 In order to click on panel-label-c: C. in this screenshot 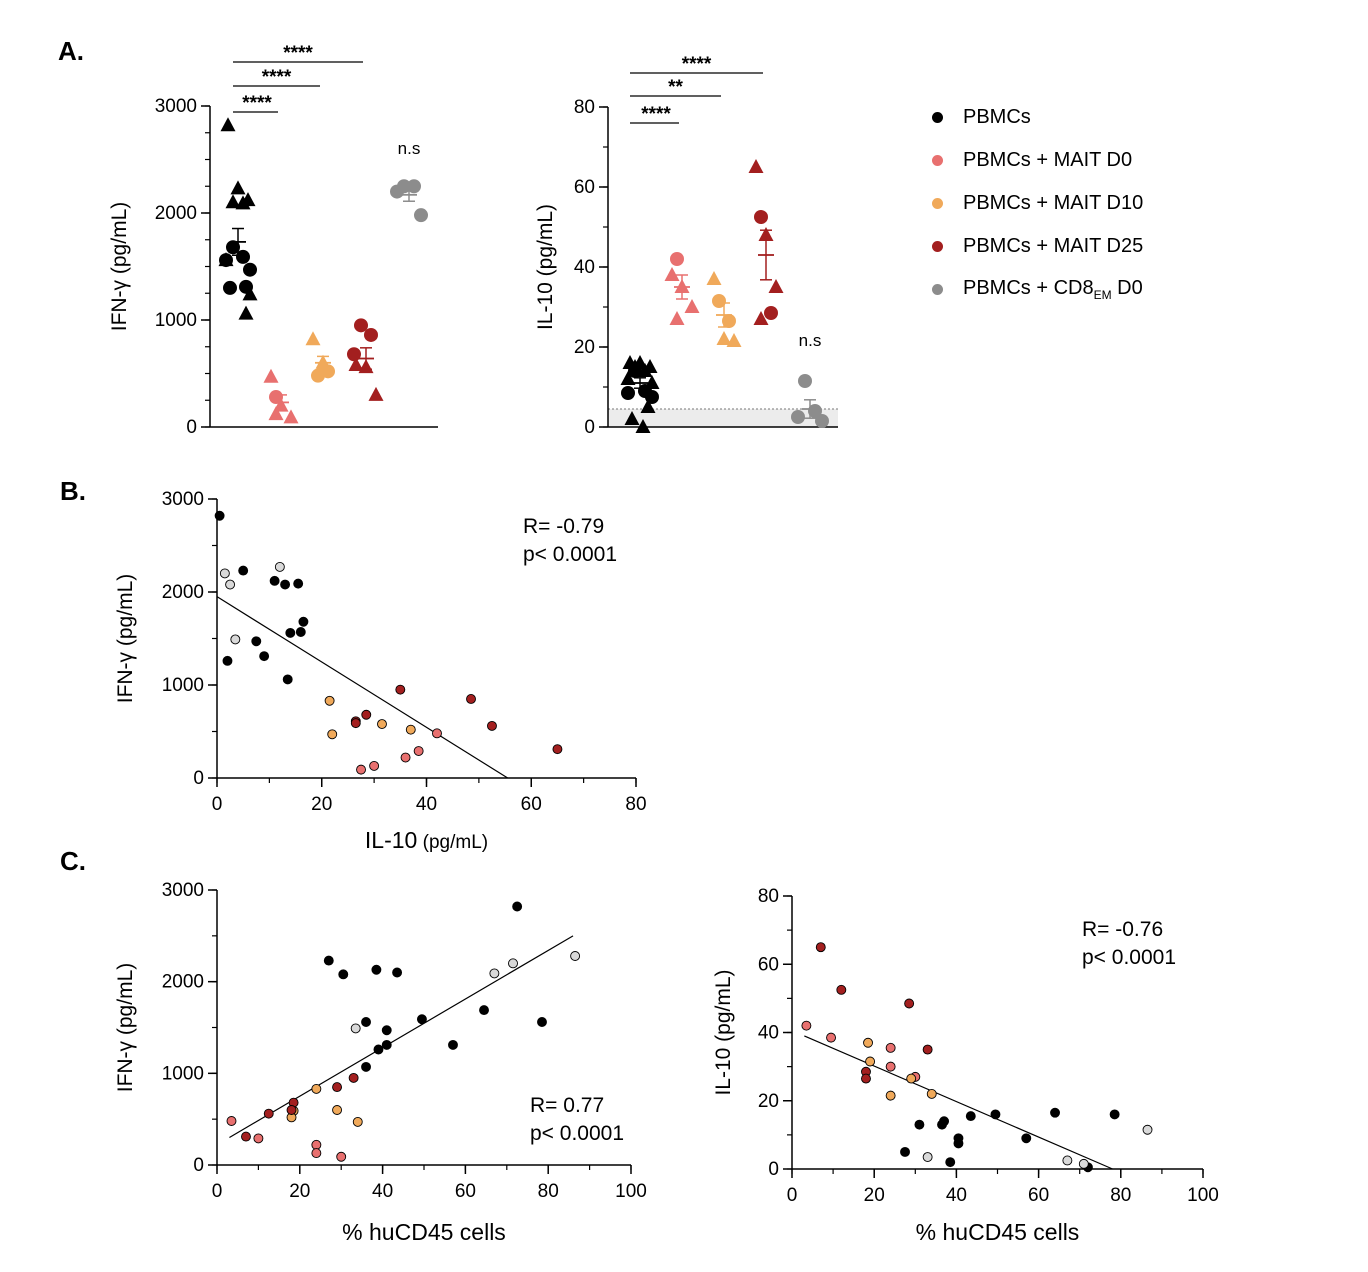, I will do `click(73, 861)`.